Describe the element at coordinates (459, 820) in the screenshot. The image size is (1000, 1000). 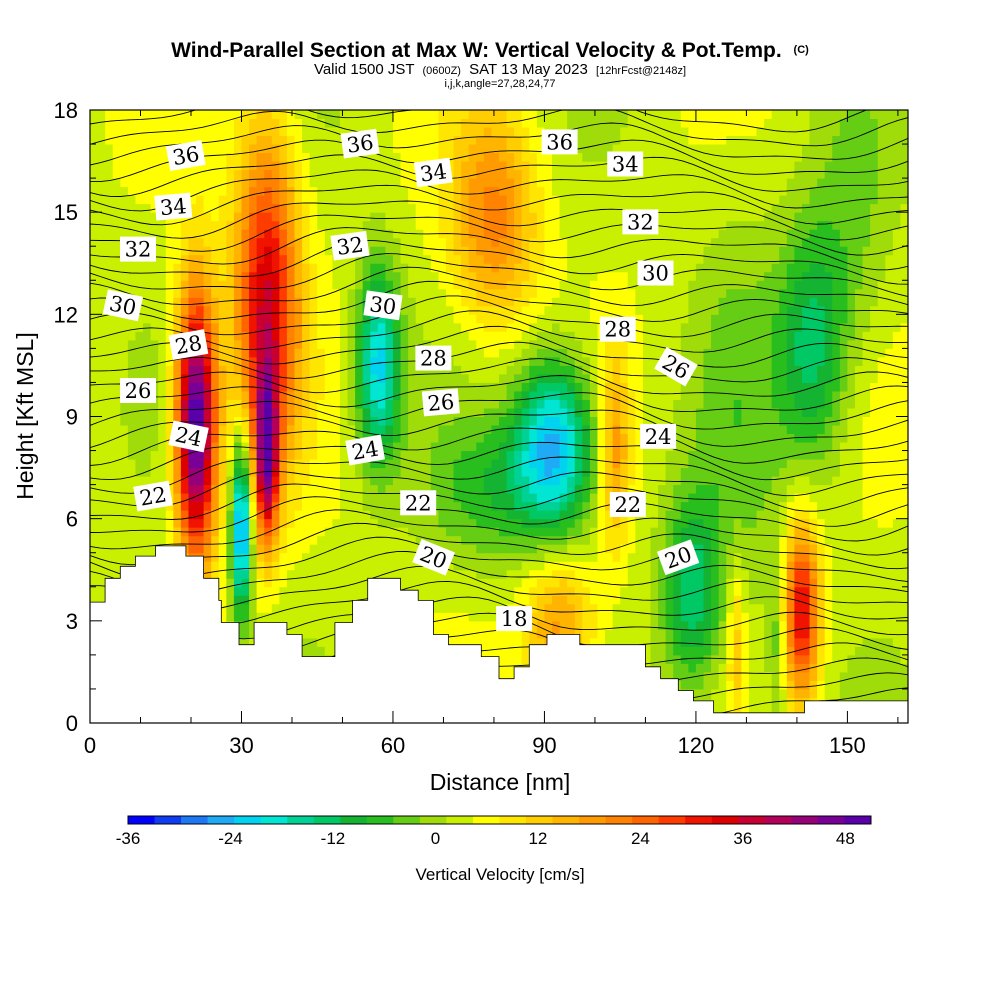
I see `colorbar-swatch` at that location.